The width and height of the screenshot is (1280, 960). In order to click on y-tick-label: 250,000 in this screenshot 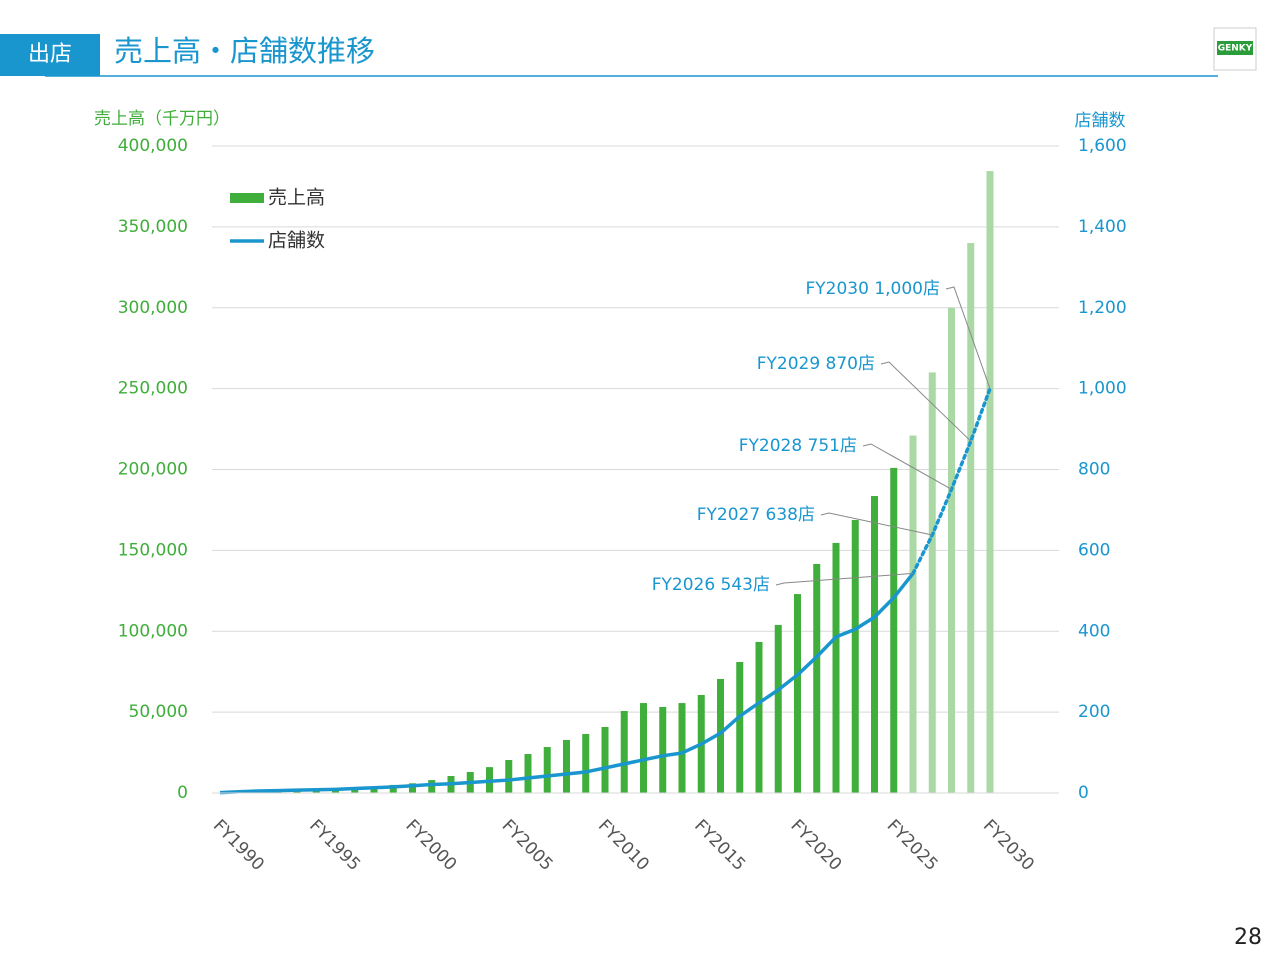, I will do `click(153, 389)`.